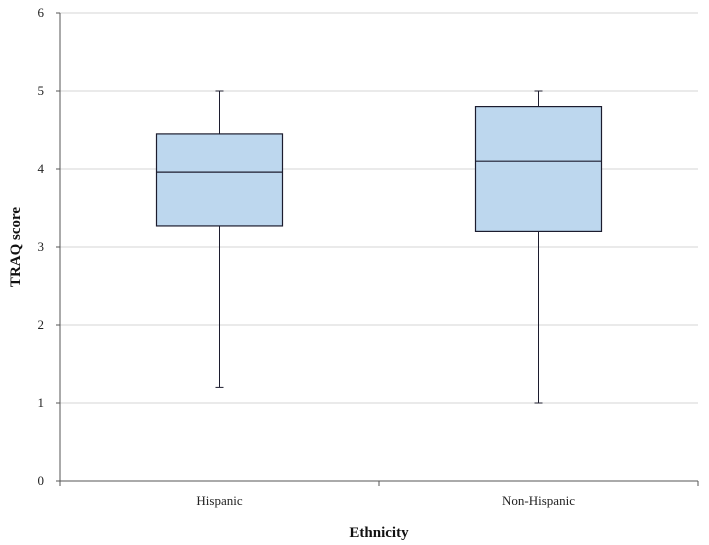 Image resolution: width=709 pixels, height=545 pixels. Describe the element at coordinates (41, 168) in the screenshot. I see `y-tick-label: 4` at that location.